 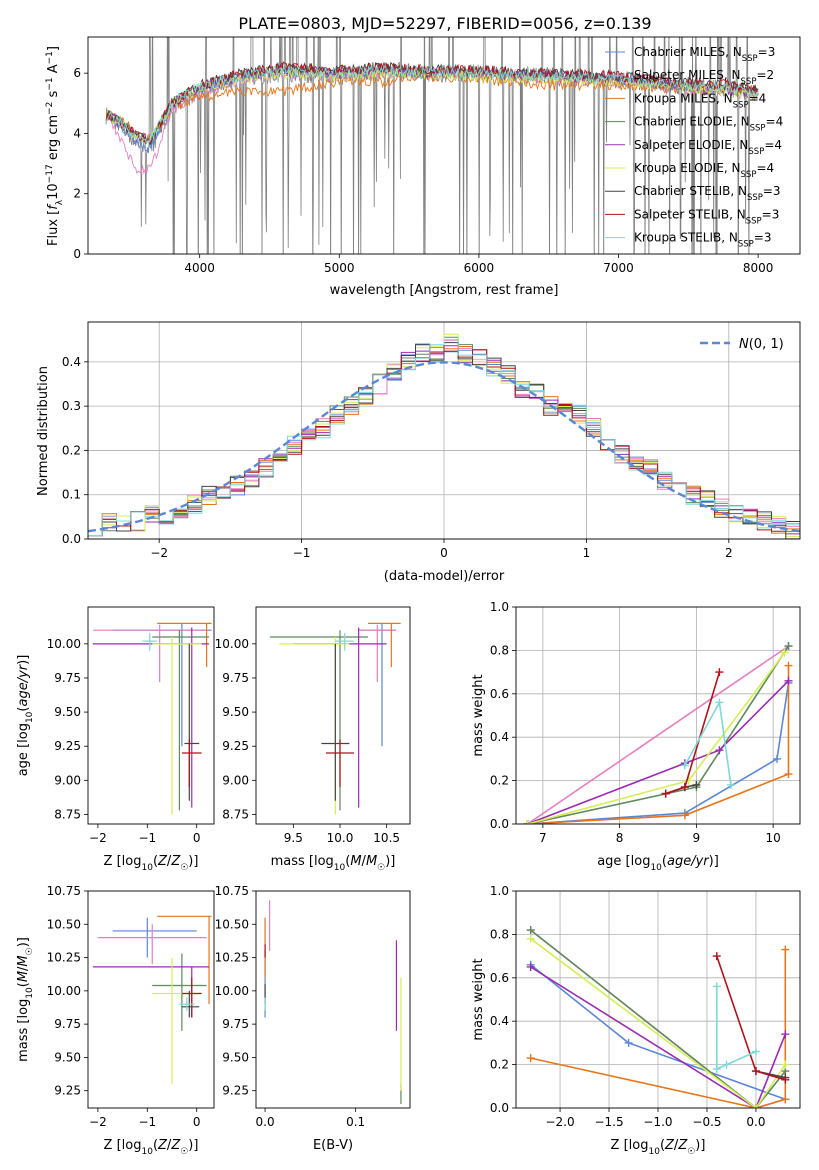 What do you see at coordinates (788, 680) in the screenshot?
I see `weight-line-salpeter-elodie-marker` at bounding box center [788, 680].